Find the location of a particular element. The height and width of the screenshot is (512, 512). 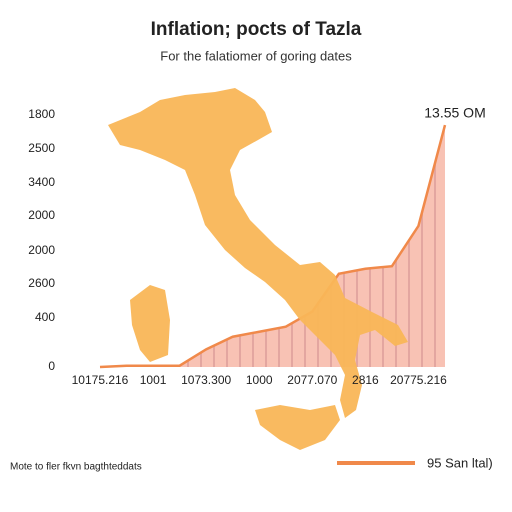

y-tick-label: 2600 is located at coordinates (41, 283).